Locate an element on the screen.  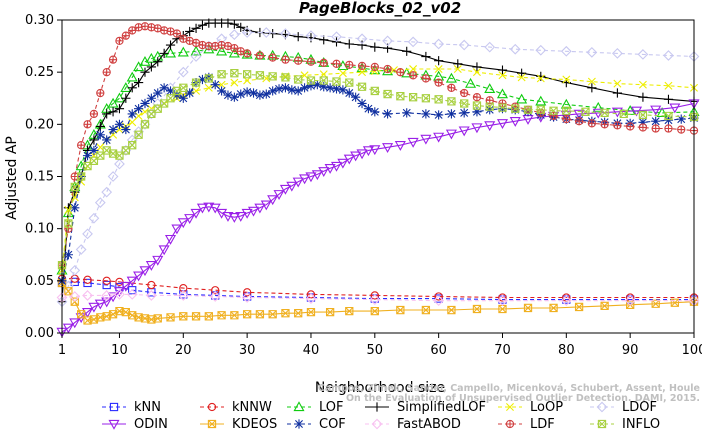
legend-label-knn: kNN is located at coordinates (147, 407).